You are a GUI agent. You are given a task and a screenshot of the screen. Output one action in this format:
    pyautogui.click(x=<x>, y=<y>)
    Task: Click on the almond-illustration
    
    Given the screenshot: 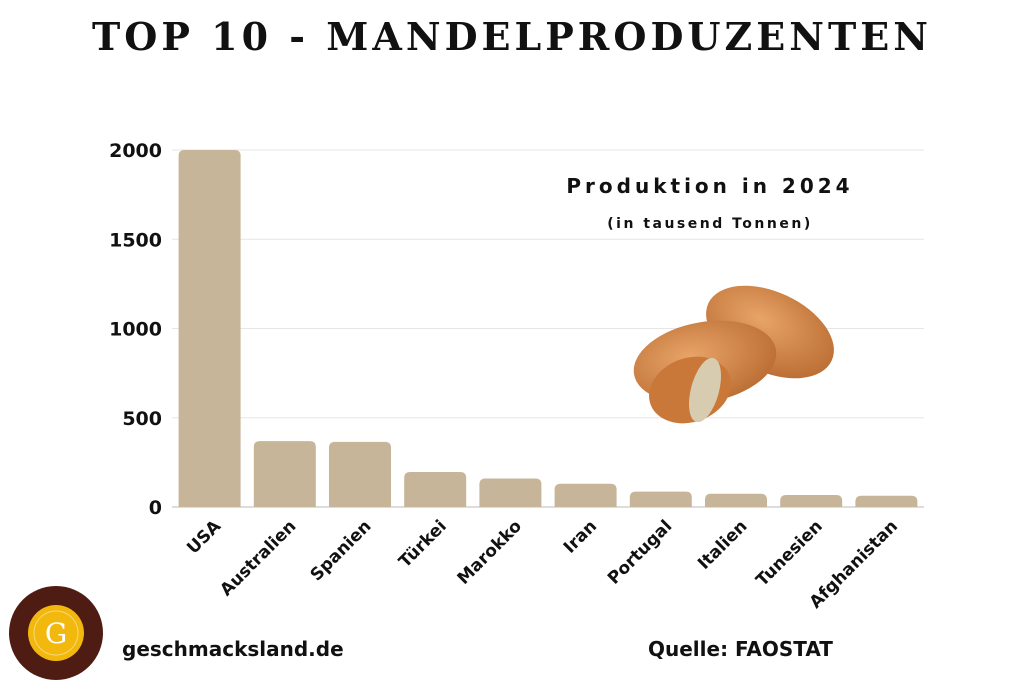 What is the action you would take?
    pyautogui.click(x=733, y=354)
    